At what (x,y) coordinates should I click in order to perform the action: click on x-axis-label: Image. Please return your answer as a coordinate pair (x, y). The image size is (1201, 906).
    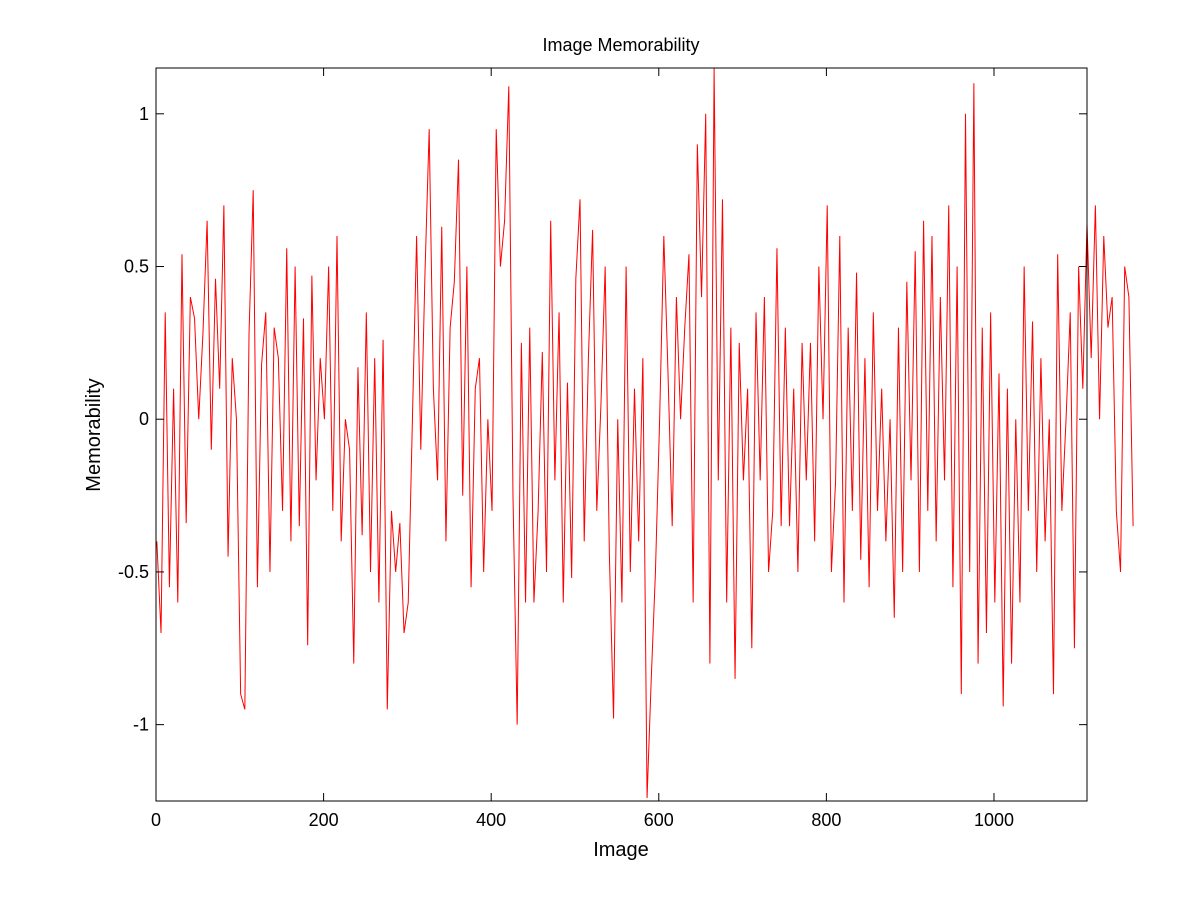
    Looking at the image, I should click on (621, 850).